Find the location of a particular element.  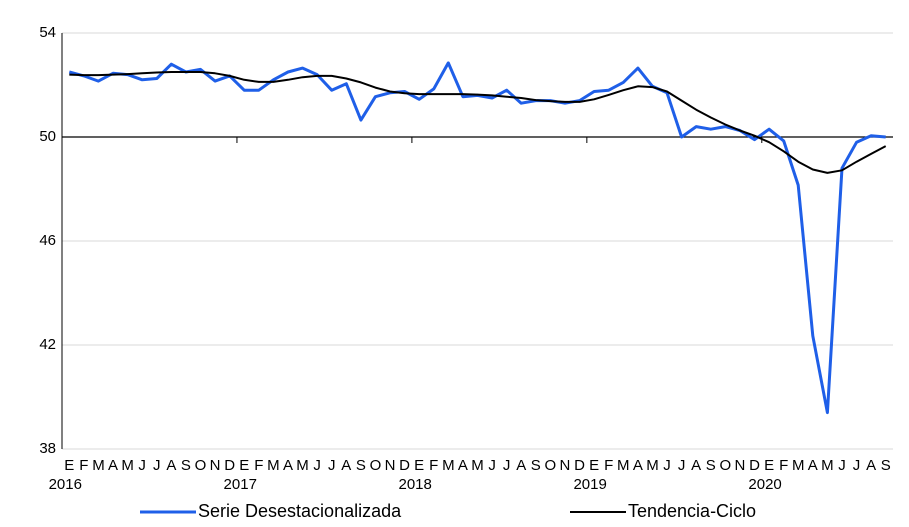

year-label: 2020 is located at coordinates (764, 484).